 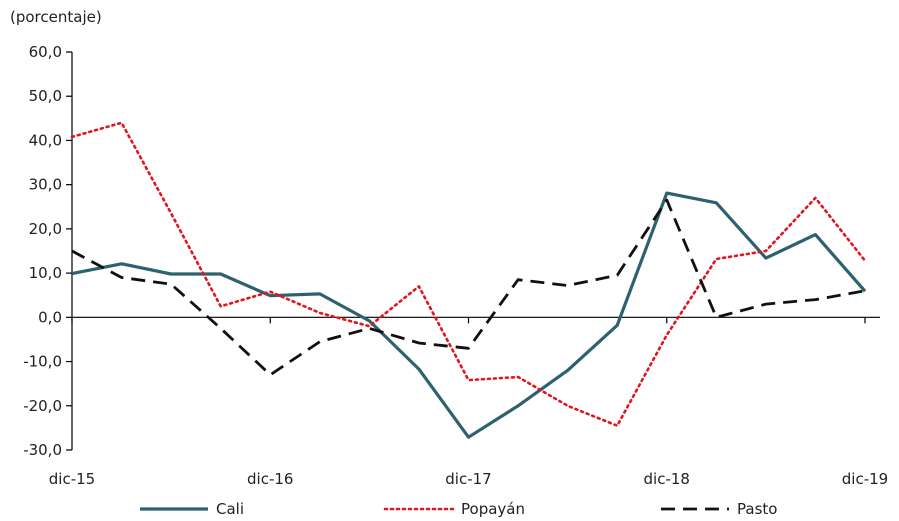 What do you see at coordinates (50, 317) in the screenshot?
I see `y-tick-label: 0,0` at bounding box center [50, 317].